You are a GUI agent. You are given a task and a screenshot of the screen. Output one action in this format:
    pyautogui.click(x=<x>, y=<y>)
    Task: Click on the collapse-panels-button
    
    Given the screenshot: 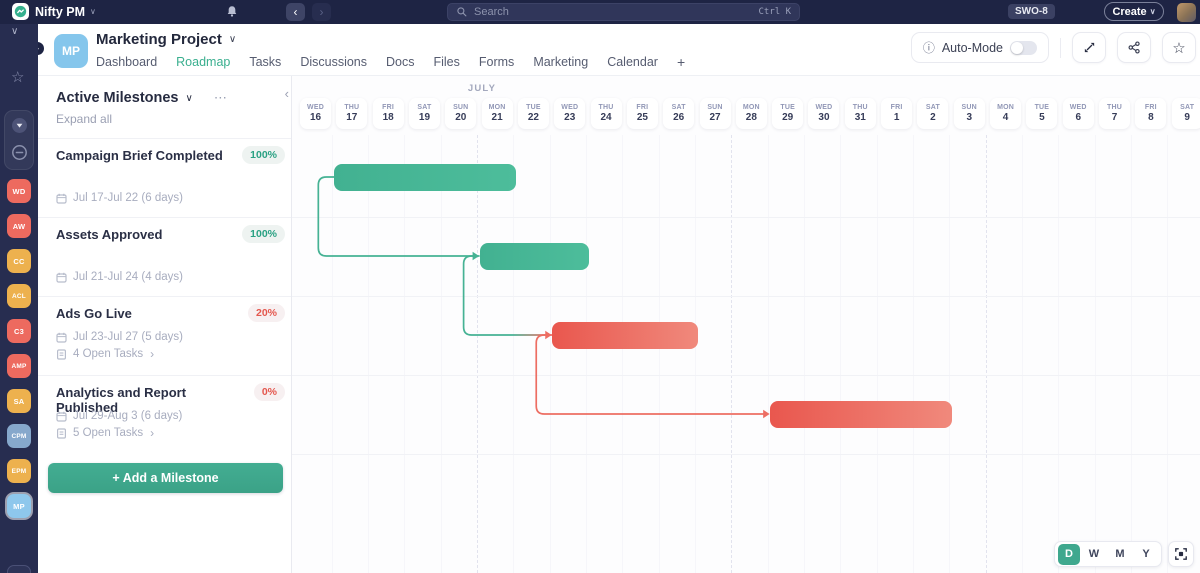 What is the action you would take?
    pyautogui.click(x=1089, y=47)
    